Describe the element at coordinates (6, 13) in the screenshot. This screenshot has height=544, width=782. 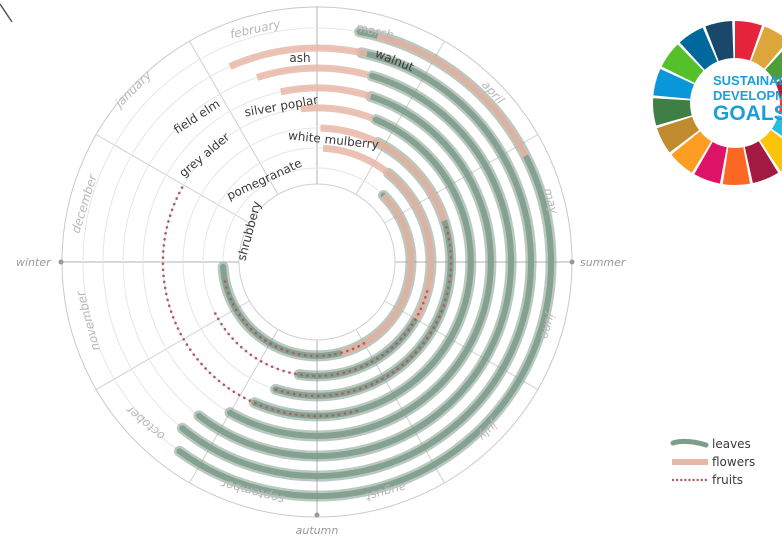
I see `cropped-mark` at that location.